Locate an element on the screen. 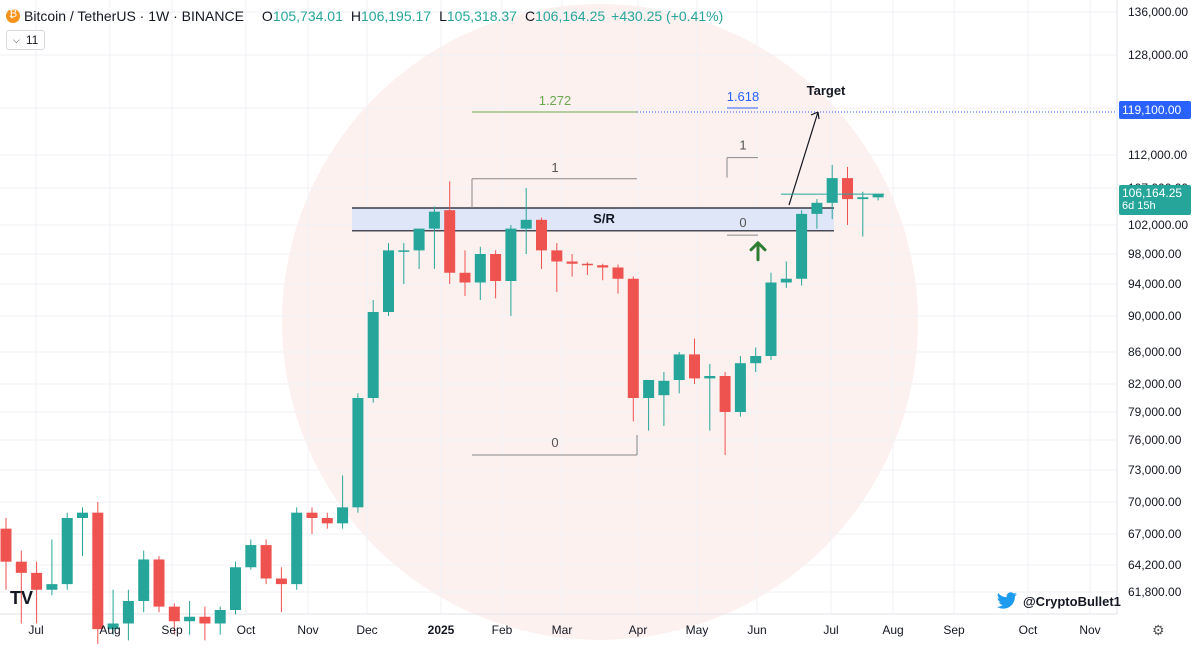 The image size is (1200, 649). y-tick-label: 86,000.00 is located at coordinates (1155, 352).